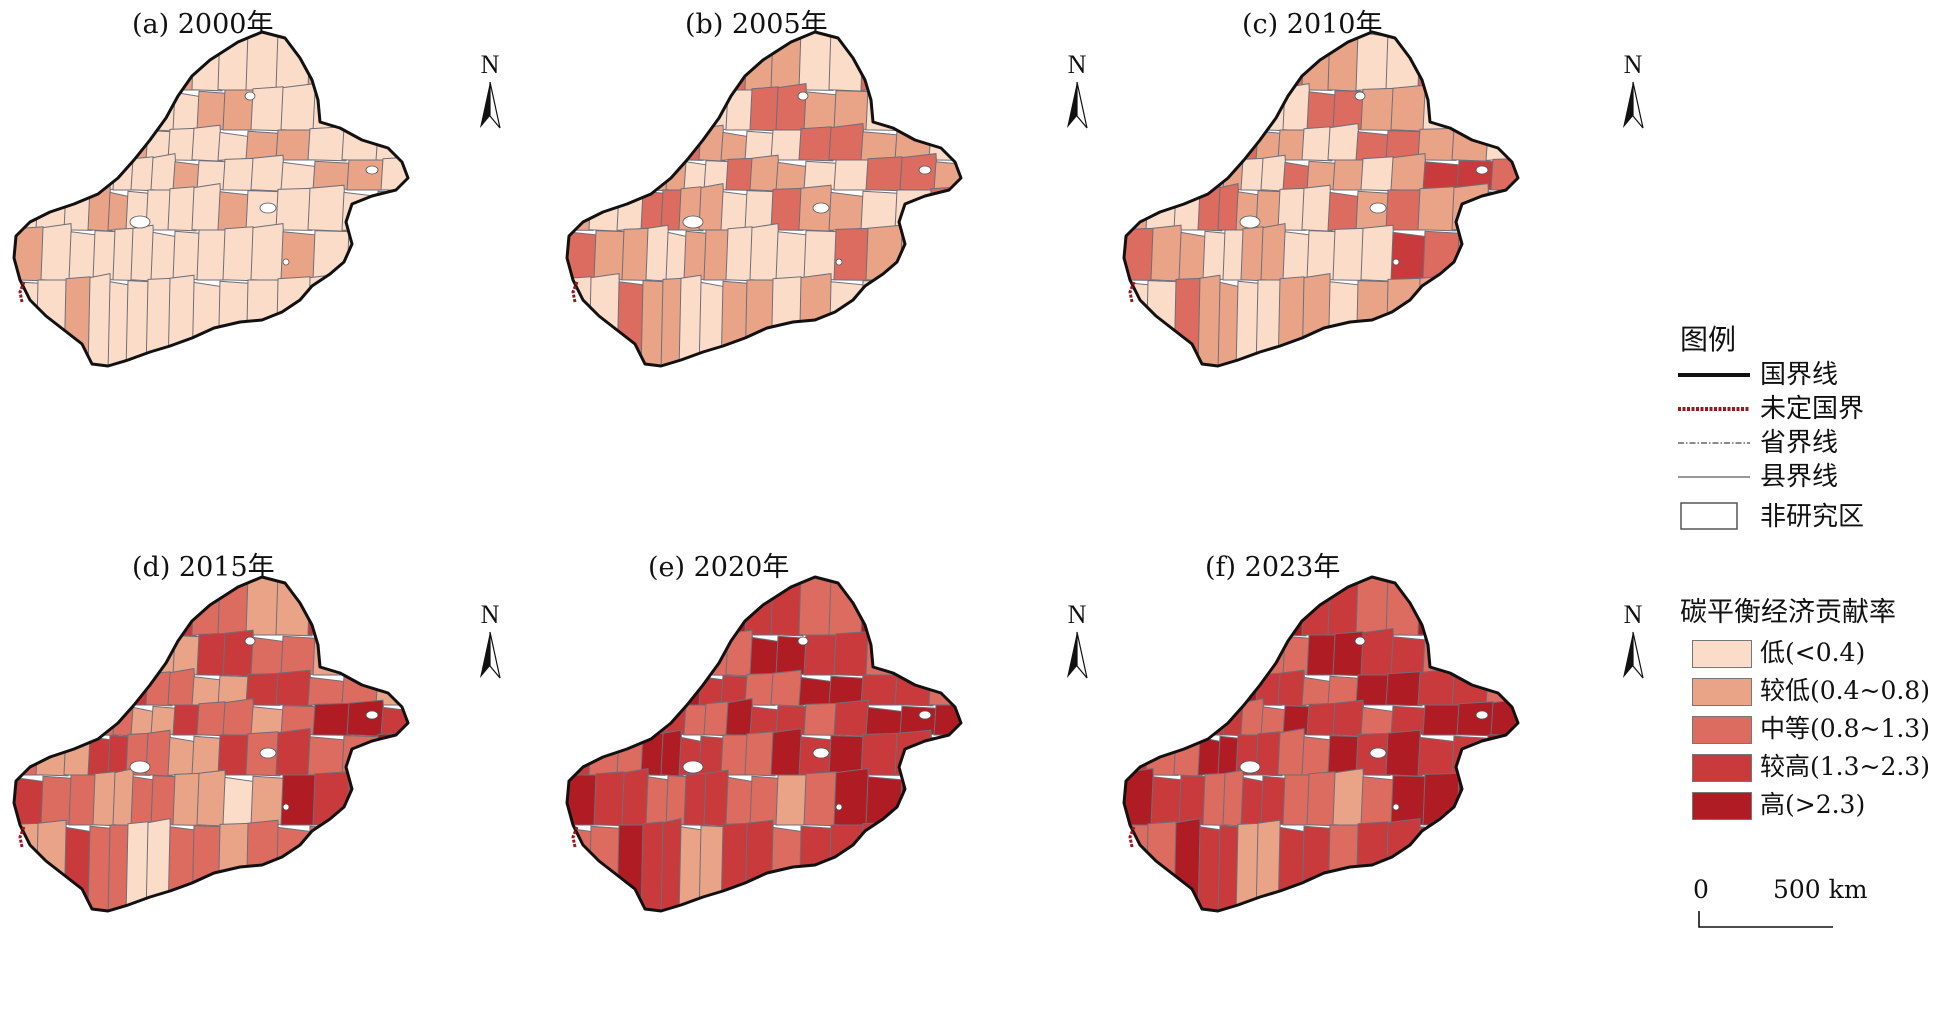 The width and height of the screenshot is (1948, 1025). What do you see at coordinates (1812, 409) in the screenshot?
I see `legend-line-label: 未定国界` at bounding box center [1812, 409].